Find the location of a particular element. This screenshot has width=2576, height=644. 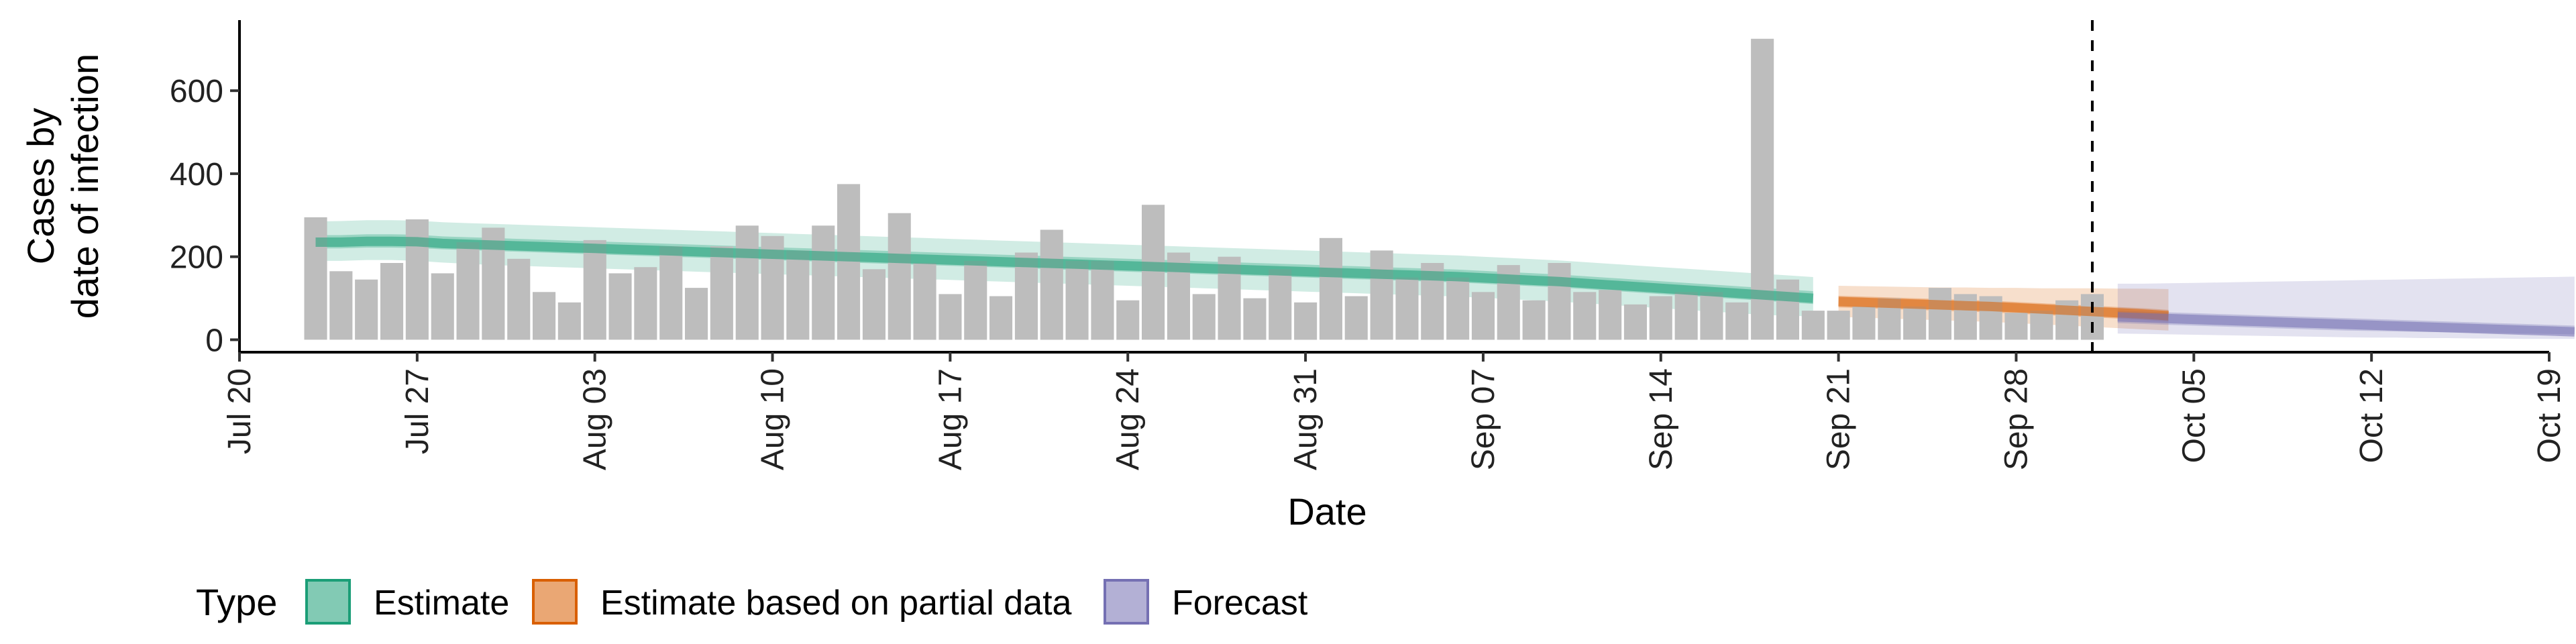

x-tick-label: Jul 27 is located at coordinates (417, 411).